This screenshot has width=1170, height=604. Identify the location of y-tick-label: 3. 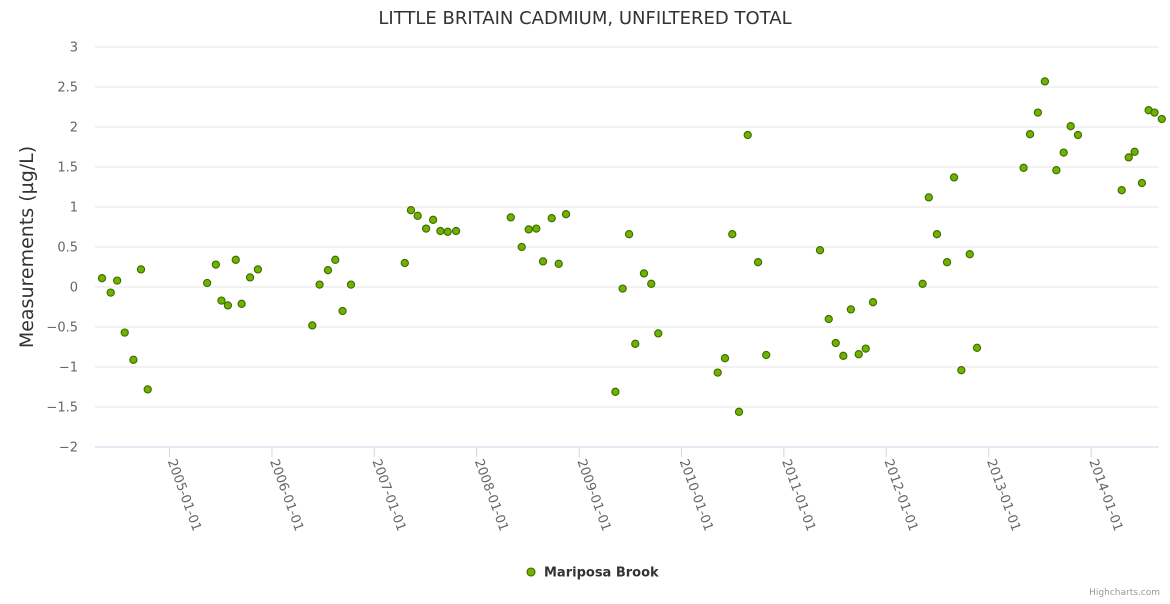
(74, 48).